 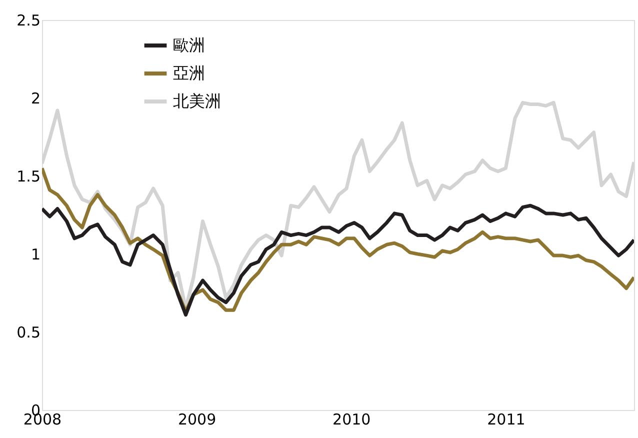 I want to click on legend-label: 歐洲, so click(x=189, y=45).